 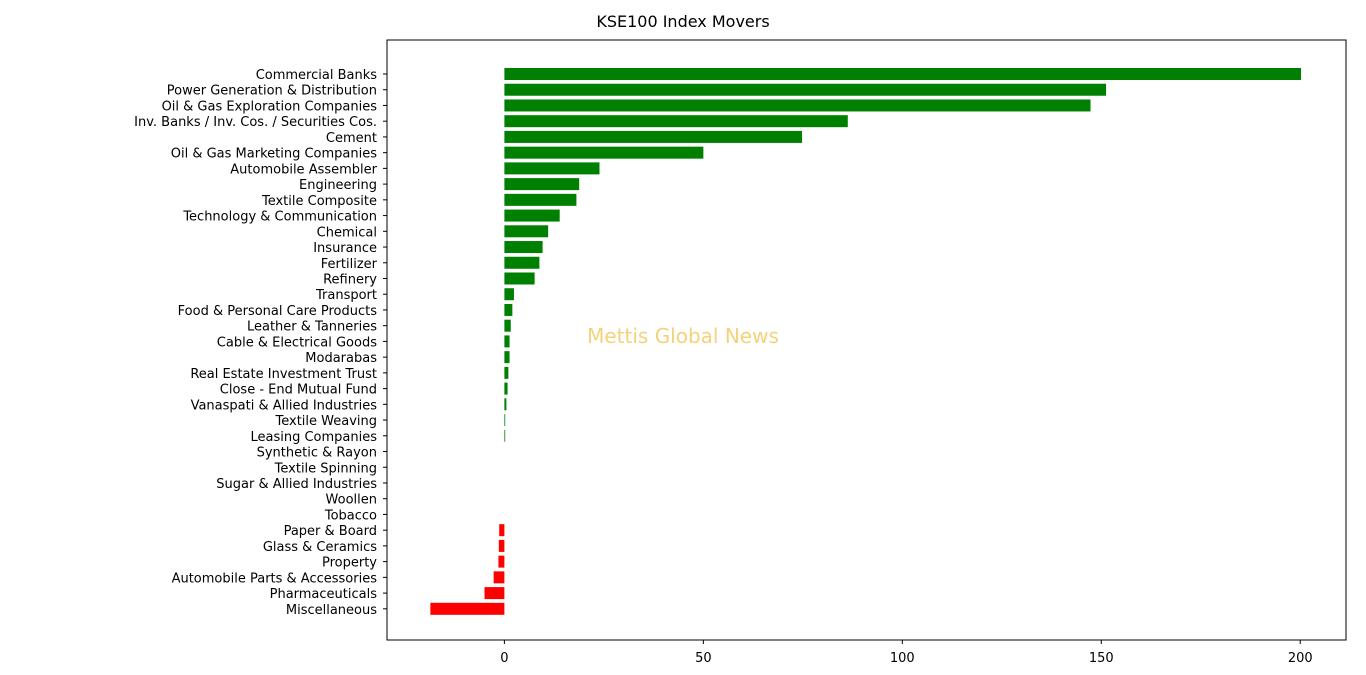 I want to click on category-label: Cable & Electrical Goods, so click(x=297, y=342).